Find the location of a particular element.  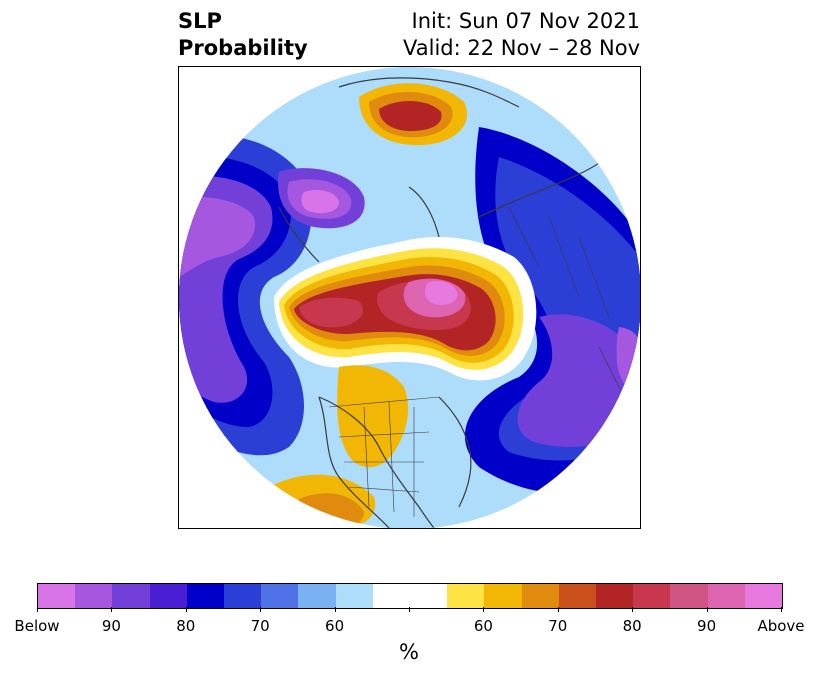

init-date: Init: Sun 07 Nov 2021 is located at coordinates (525, 21).